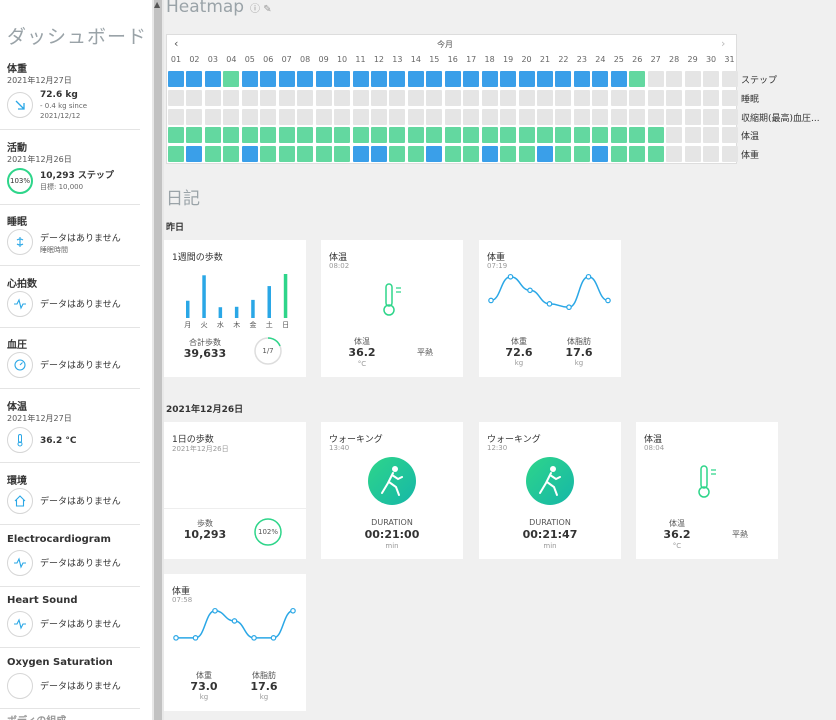  I want to click on weight-card: 体重 07:19 体重 72.6 kg 体脂肪 17.6 kg, so click(550, 308).